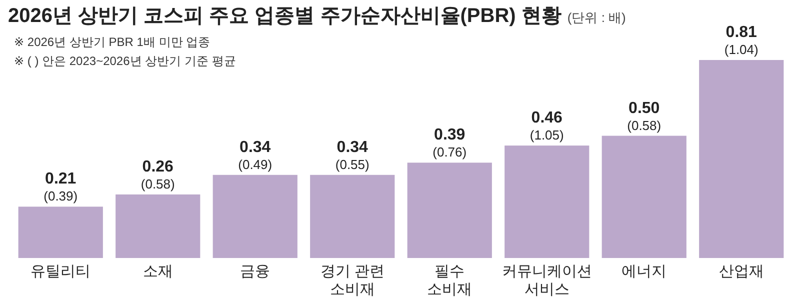  What do you see at coordinates (158, 167) in the screenshot?
I see `value-label: 0.26` at bounding box center [158, 167].